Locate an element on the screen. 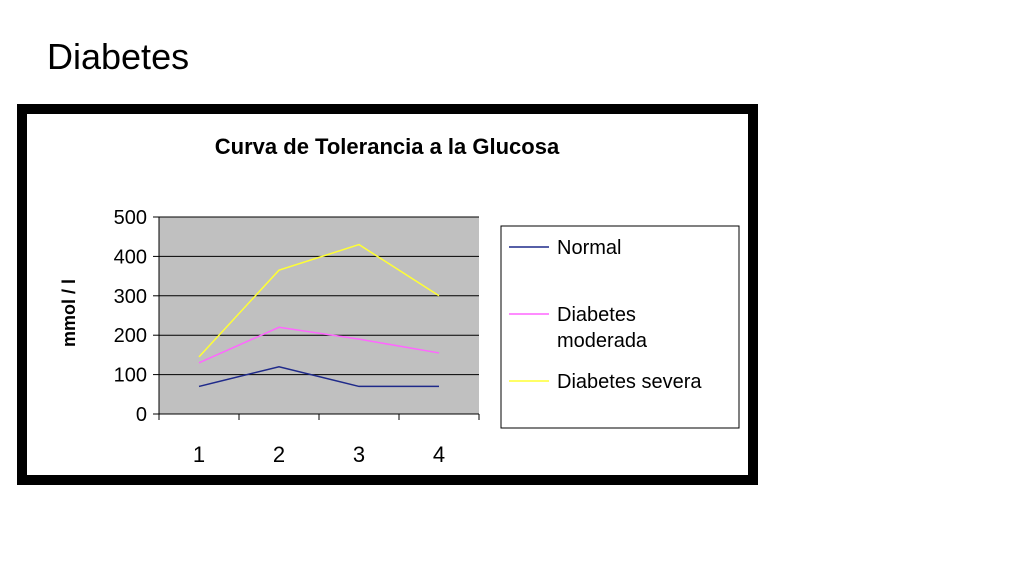 This screenshot has width=1024, height=576. y-tick-label: 500 is located at coordinates (130, 218).